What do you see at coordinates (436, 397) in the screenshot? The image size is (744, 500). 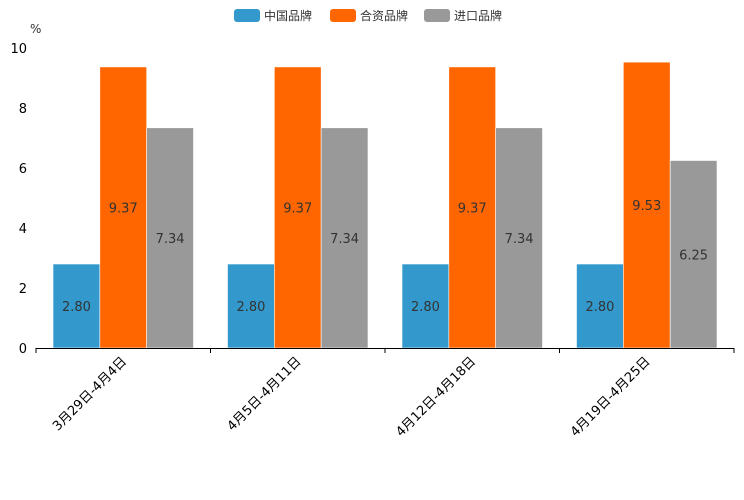 I see `x-tick-label: 4月12日-4月18日` at bounding box center [436, 397].